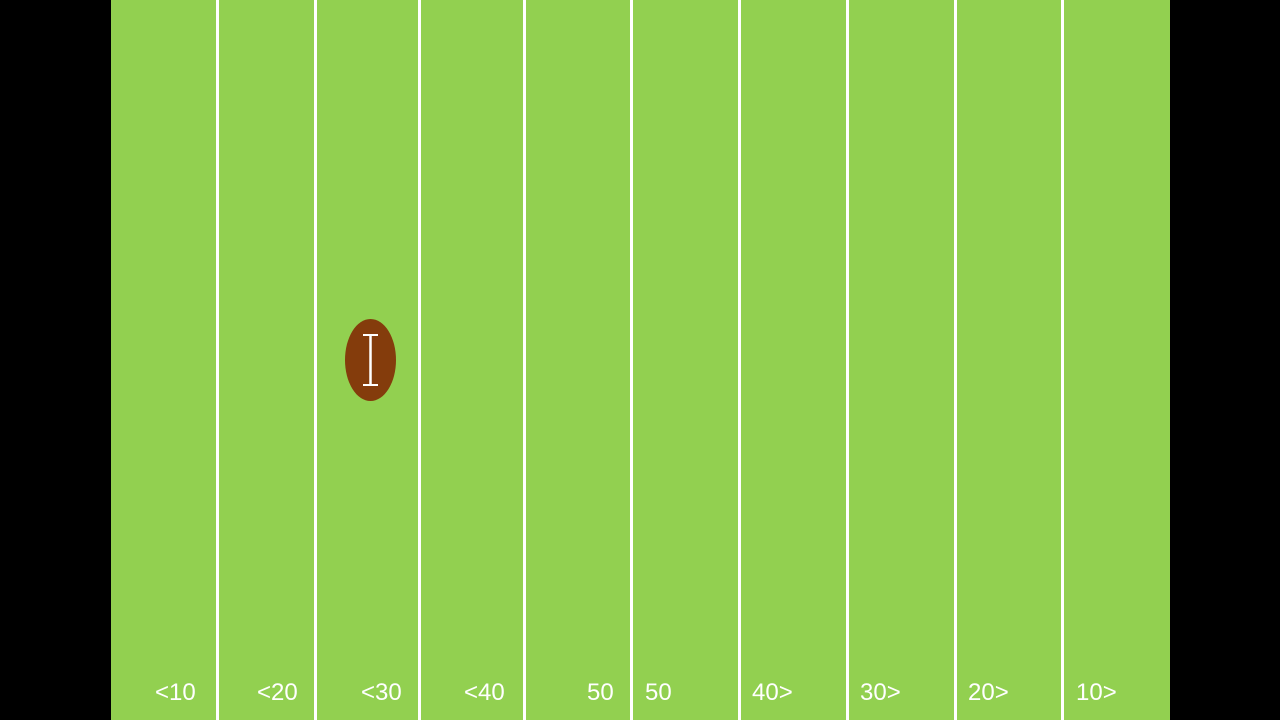 Image resolution: width=1280 pixels, height=720 pixels. Describe the element at coordinates (988, 692) in the screenshot. I see `yard-label-right-20: 20>` at that location.